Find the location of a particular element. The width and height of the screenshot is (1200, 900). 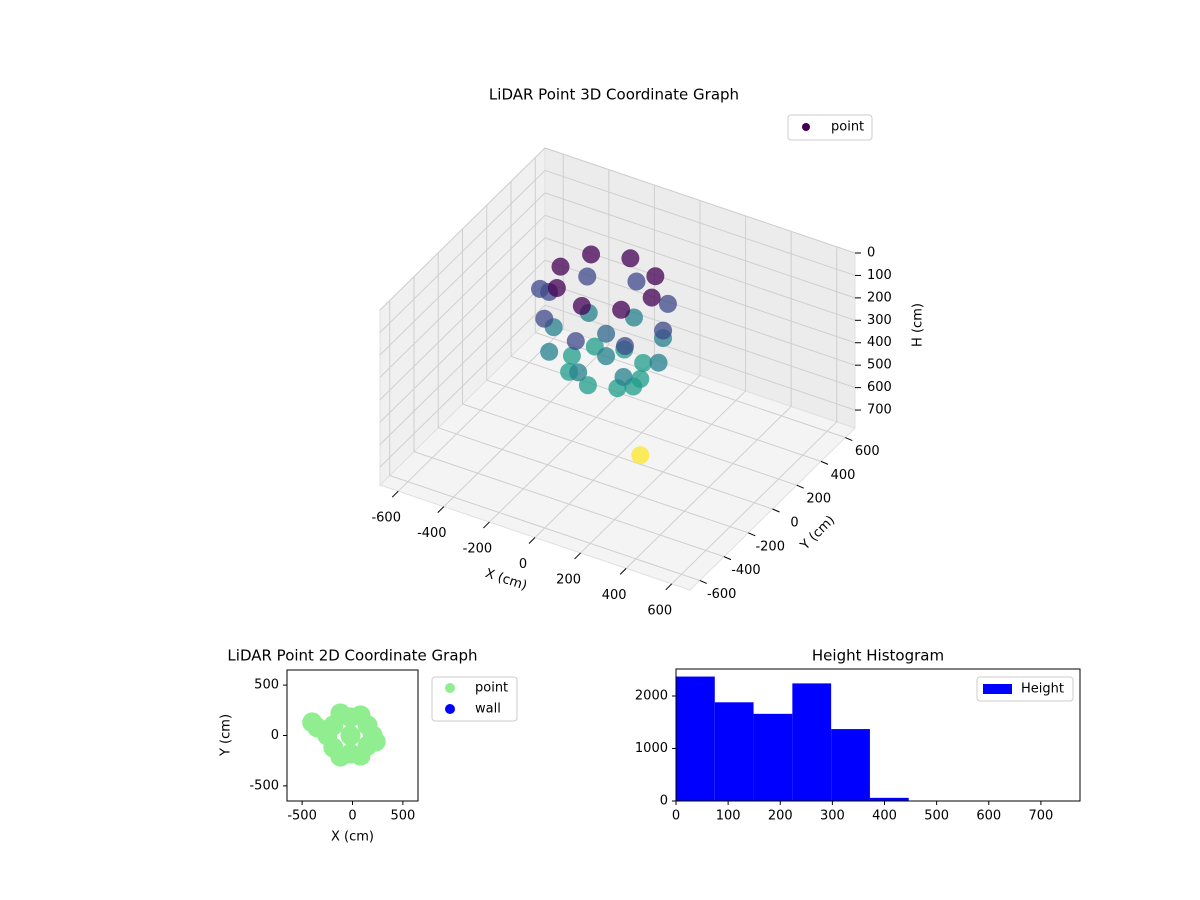

x-tick-label: -200 is located at coordinates (478, 549).